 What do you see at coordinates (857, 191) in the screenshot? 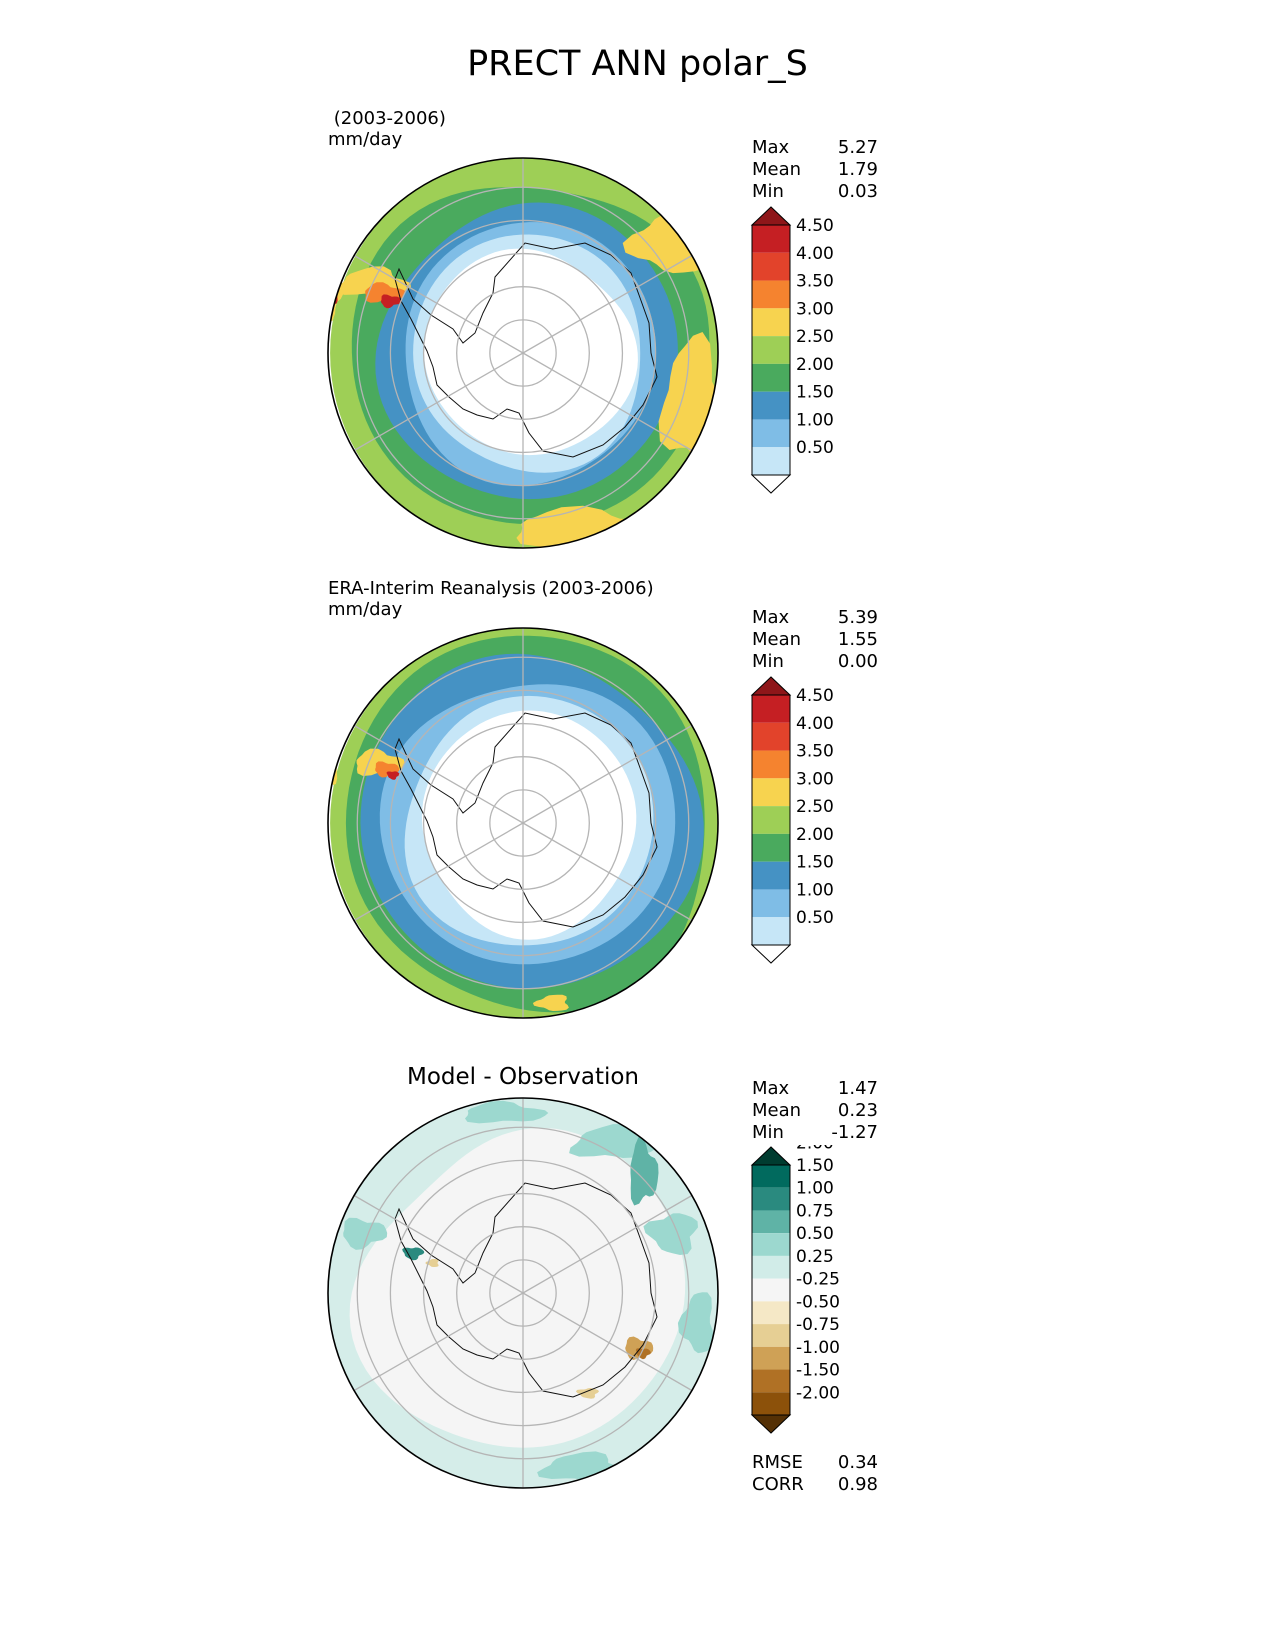
I see `panel1-min: 0.03` at bounding box center [857, 191].